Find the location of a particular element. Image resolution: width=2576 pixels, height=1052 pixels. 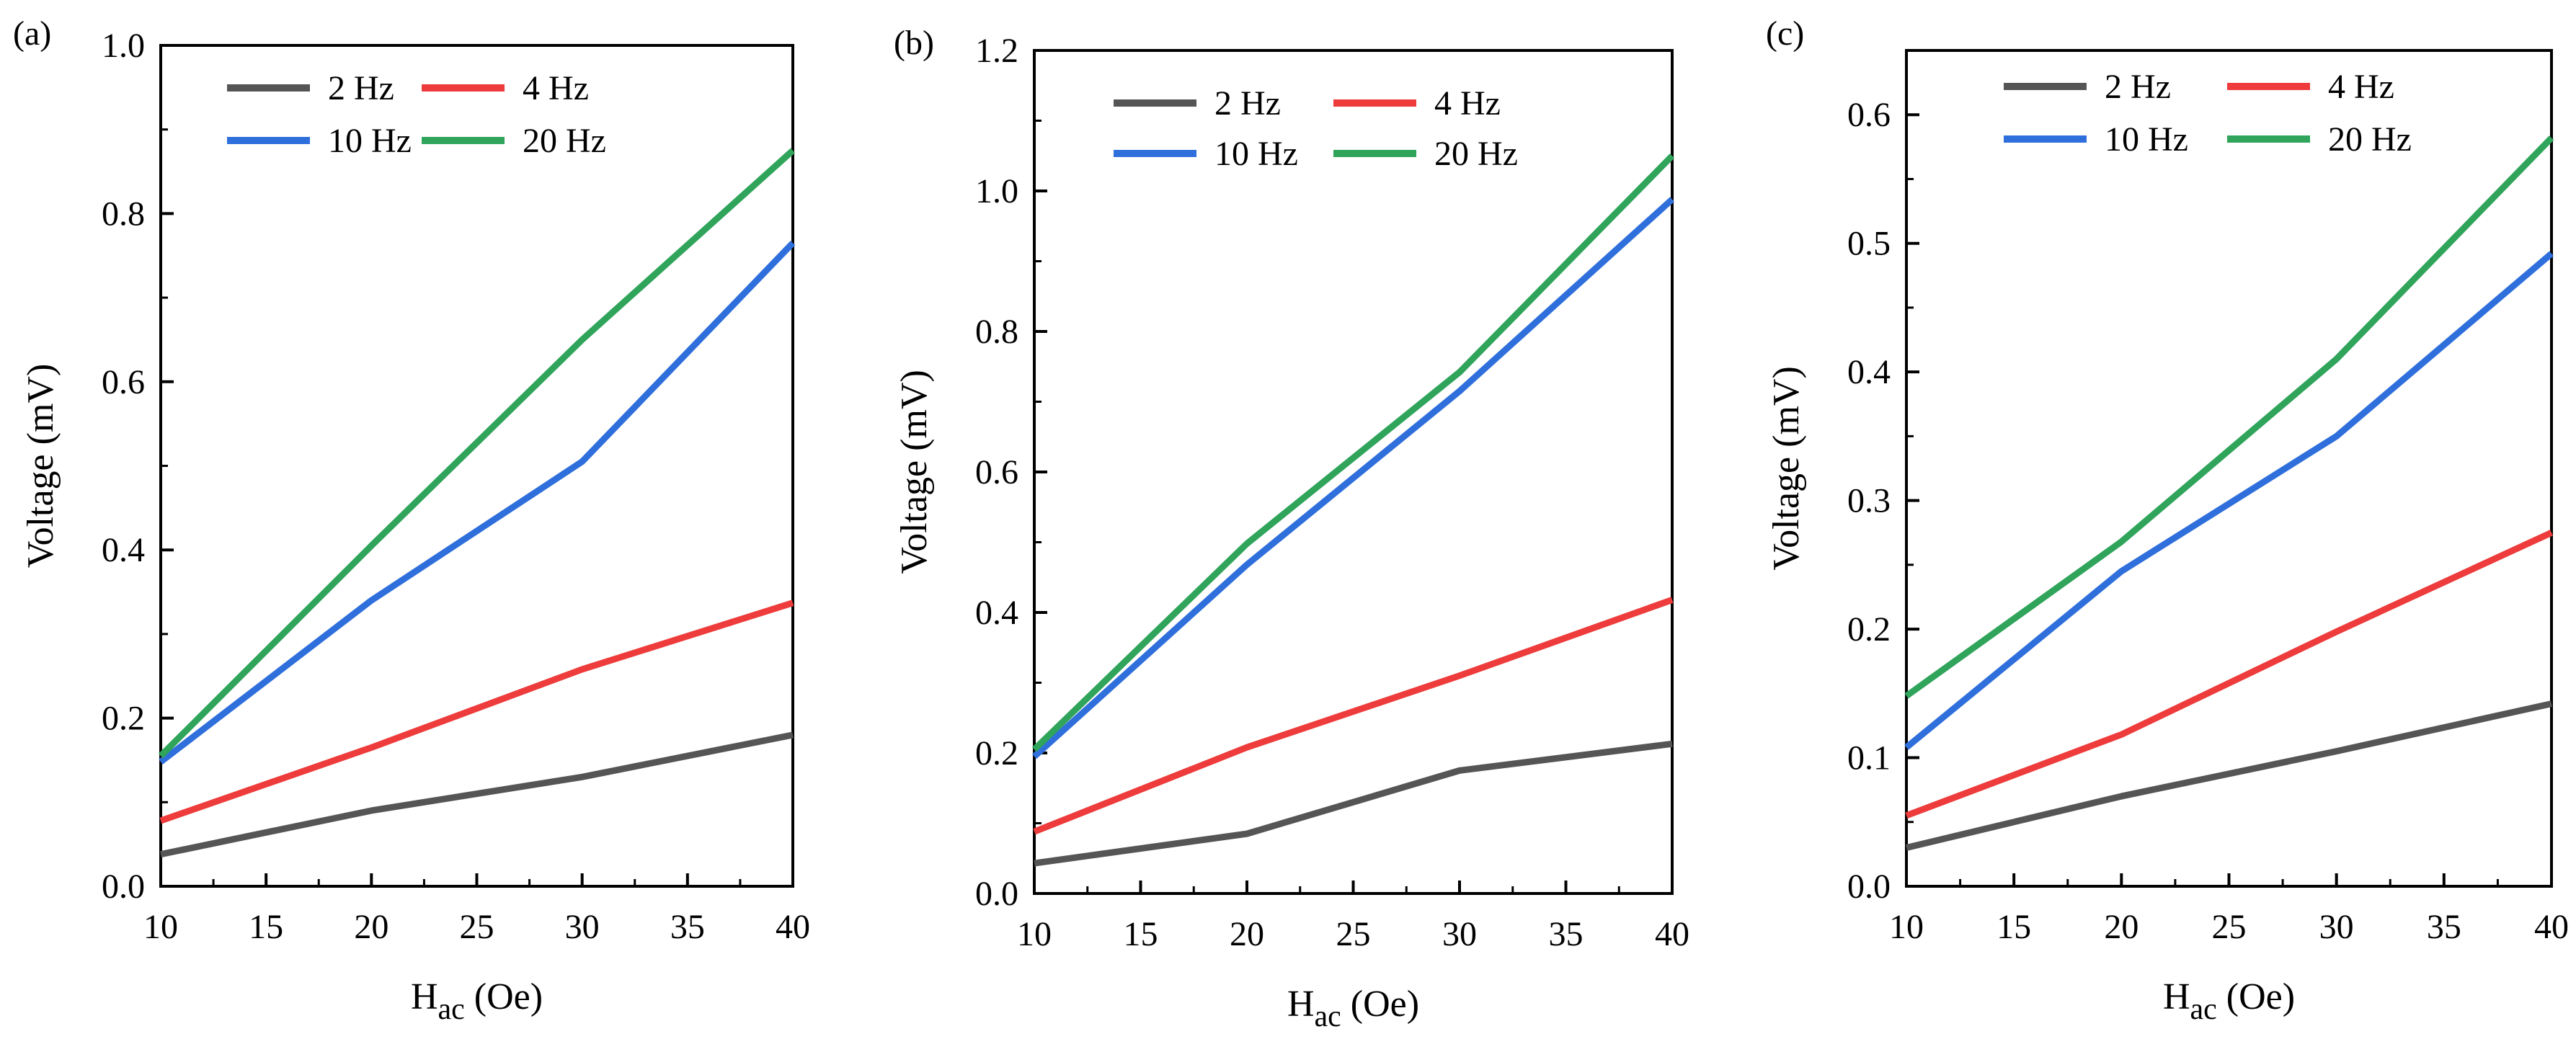

panel-label: (c) is located at coordinates (1785, 33).